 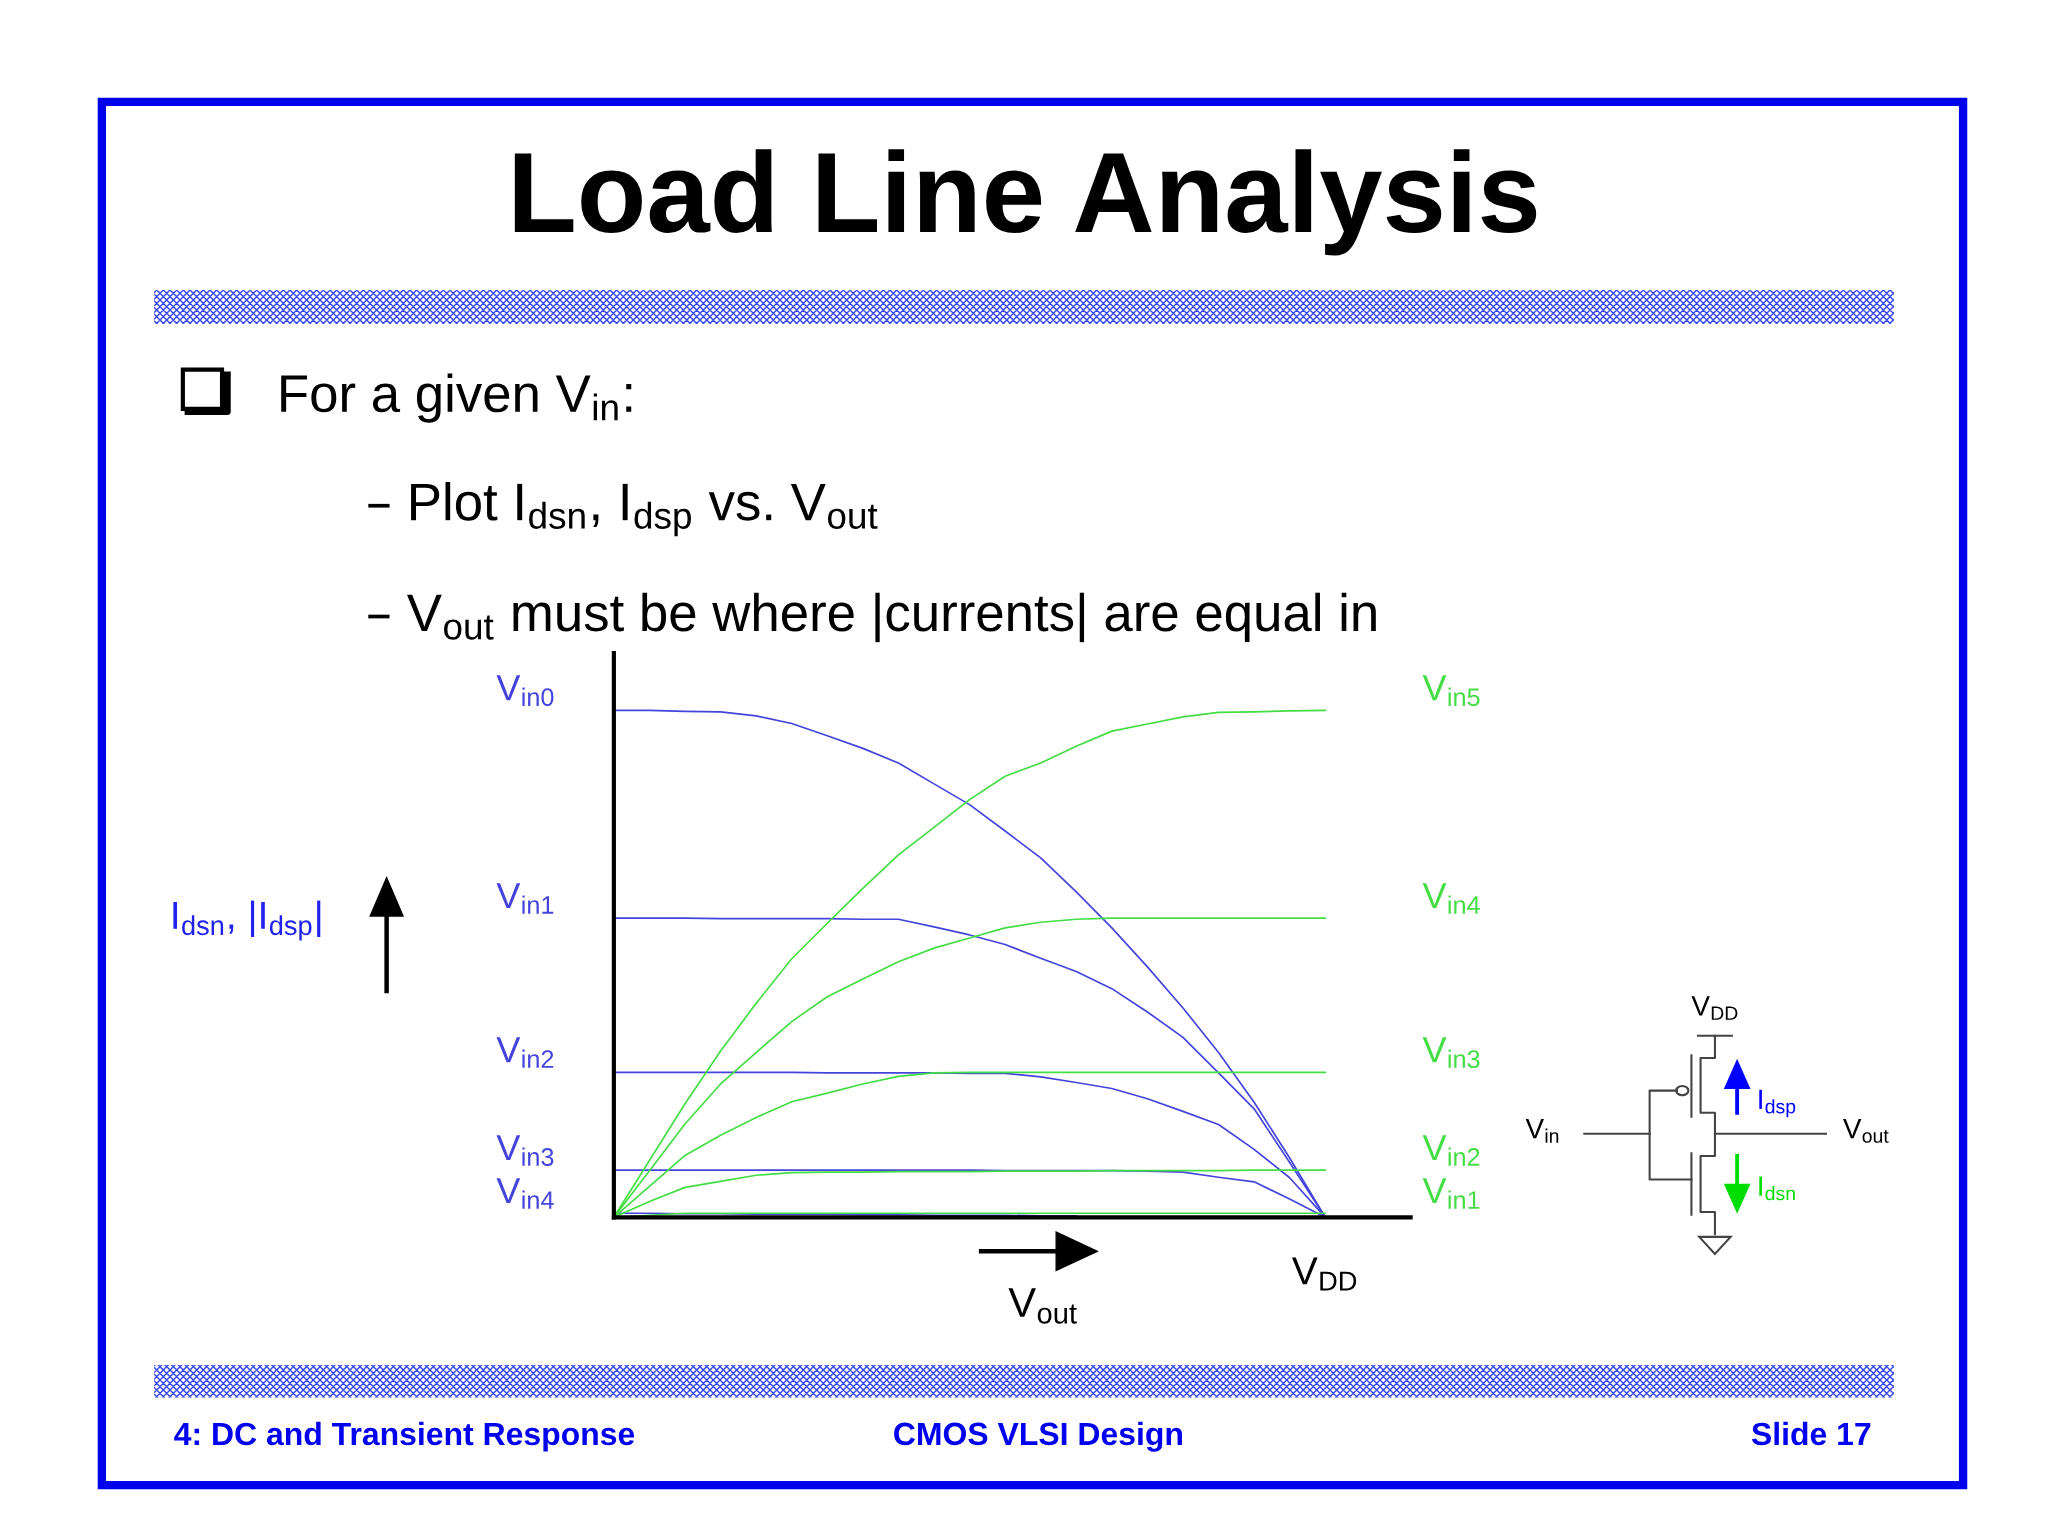 I want to click on text: For a given V$_{in}$:, so click(x=456, y=398).